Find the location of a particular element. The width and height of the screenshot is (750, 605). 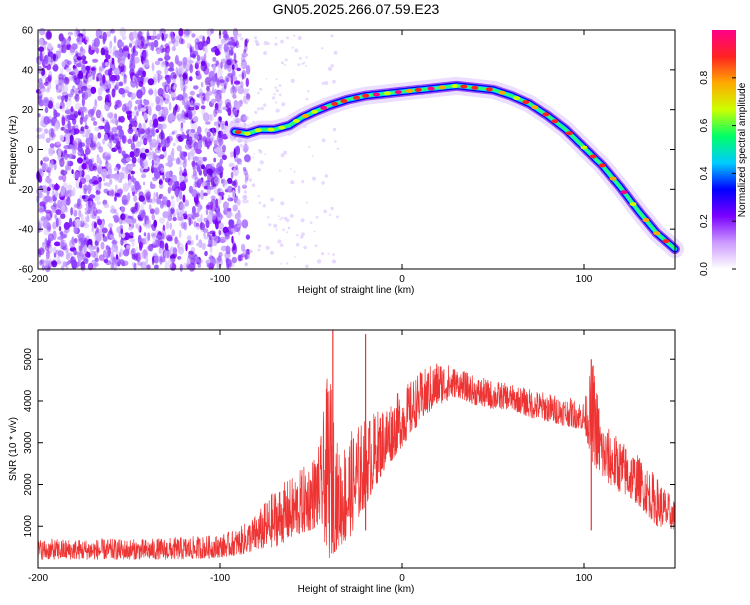

y-tick-label: 5000 is located at coordinates (28, 359).